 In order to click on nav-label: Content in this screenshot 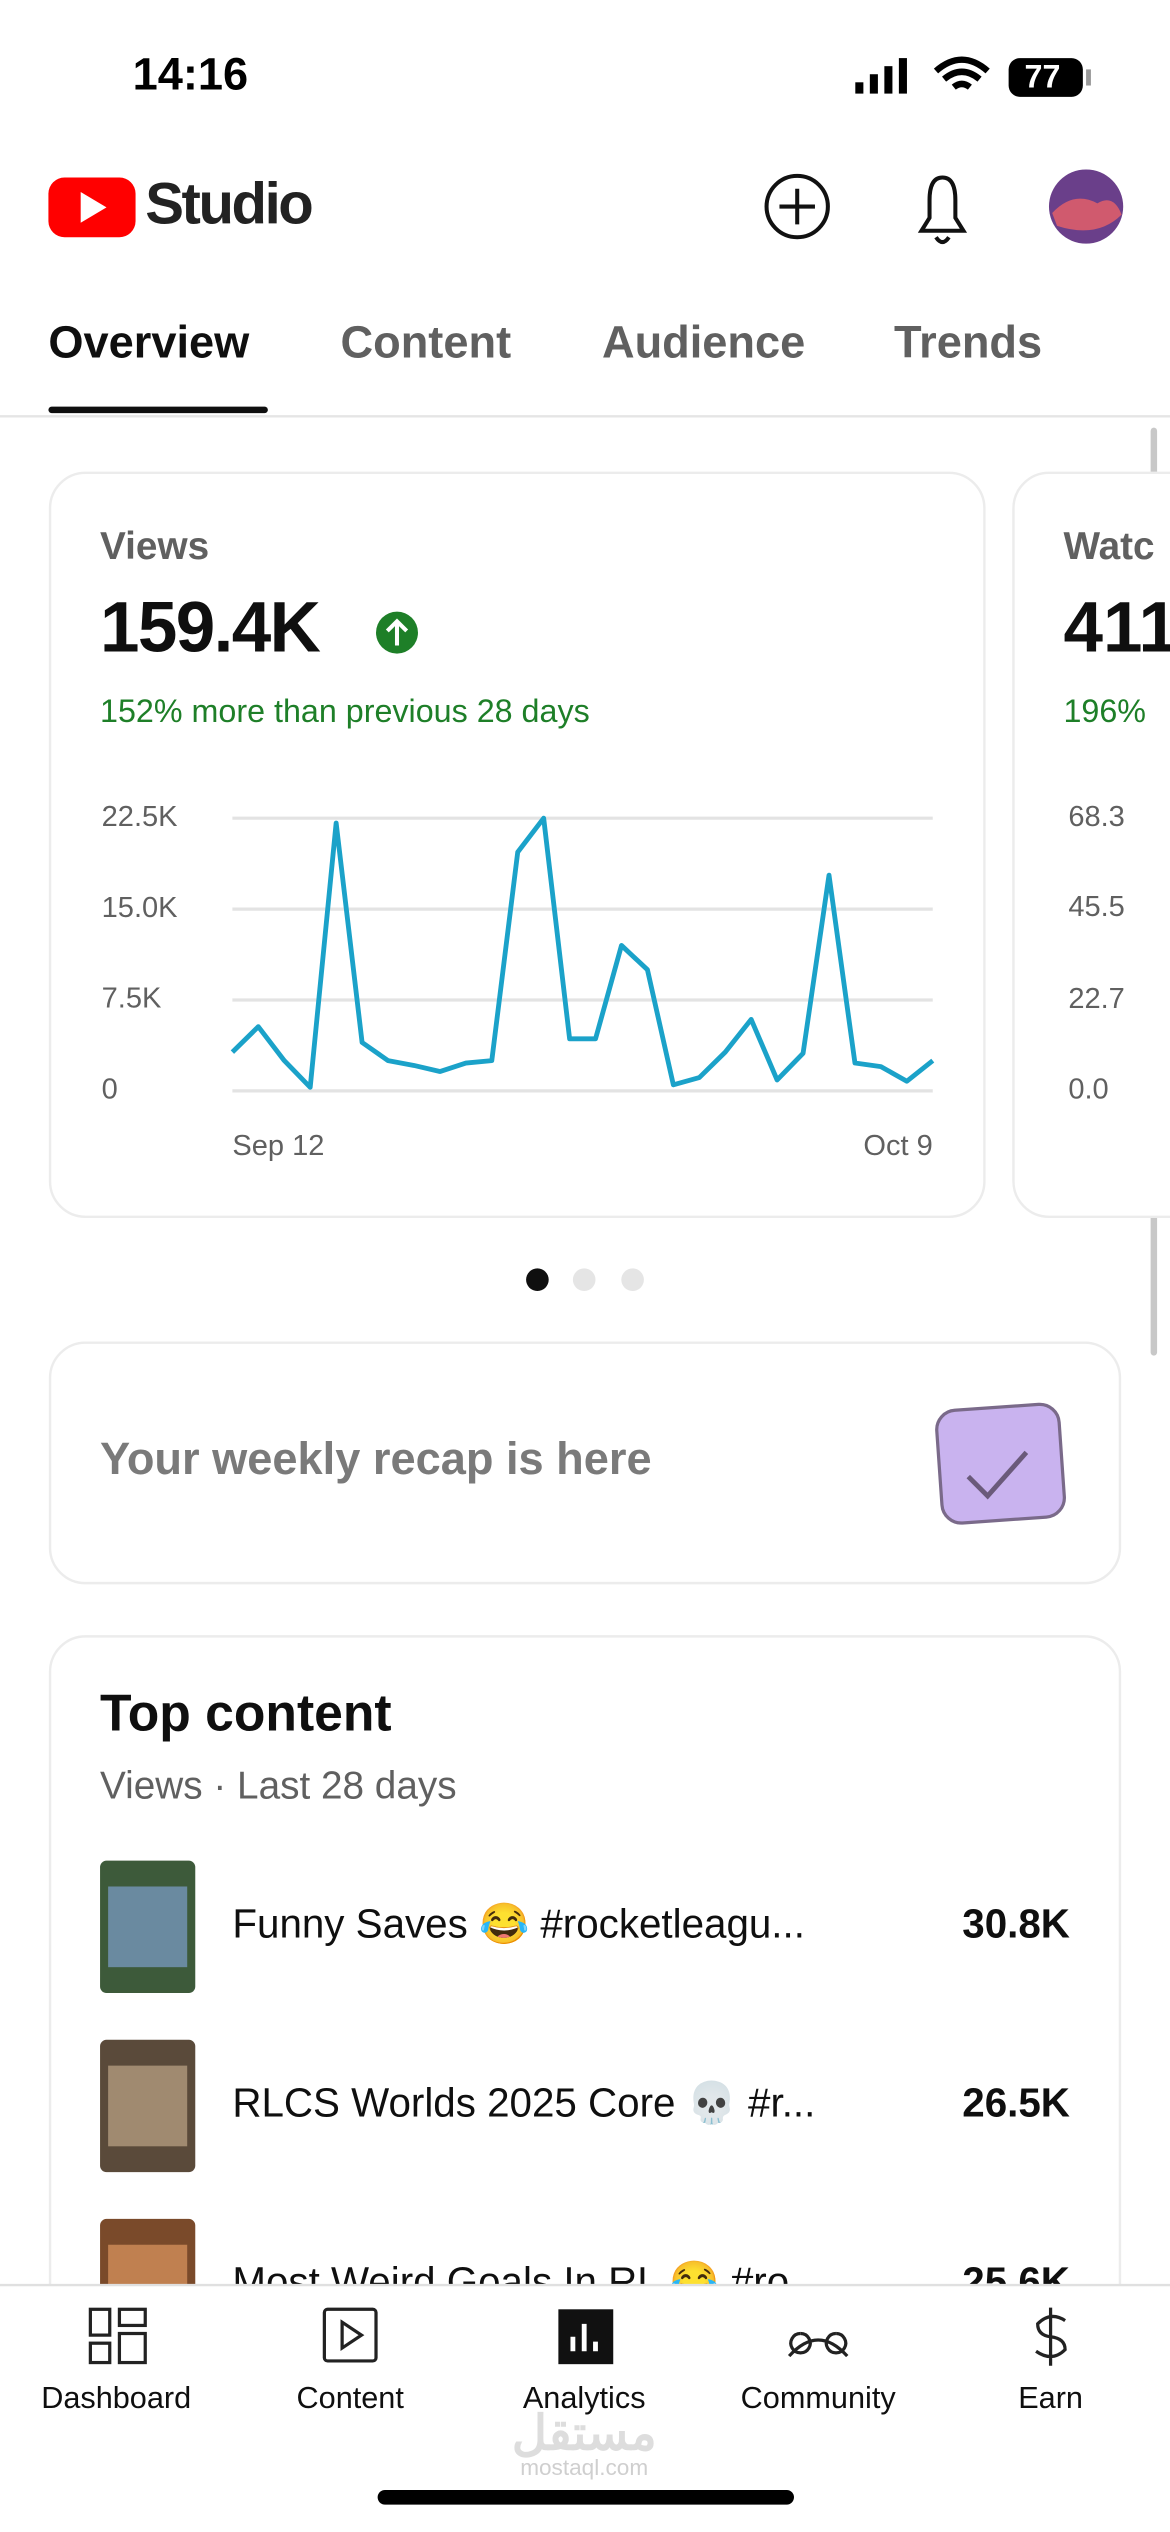, I will do `click(351, 2398)`.